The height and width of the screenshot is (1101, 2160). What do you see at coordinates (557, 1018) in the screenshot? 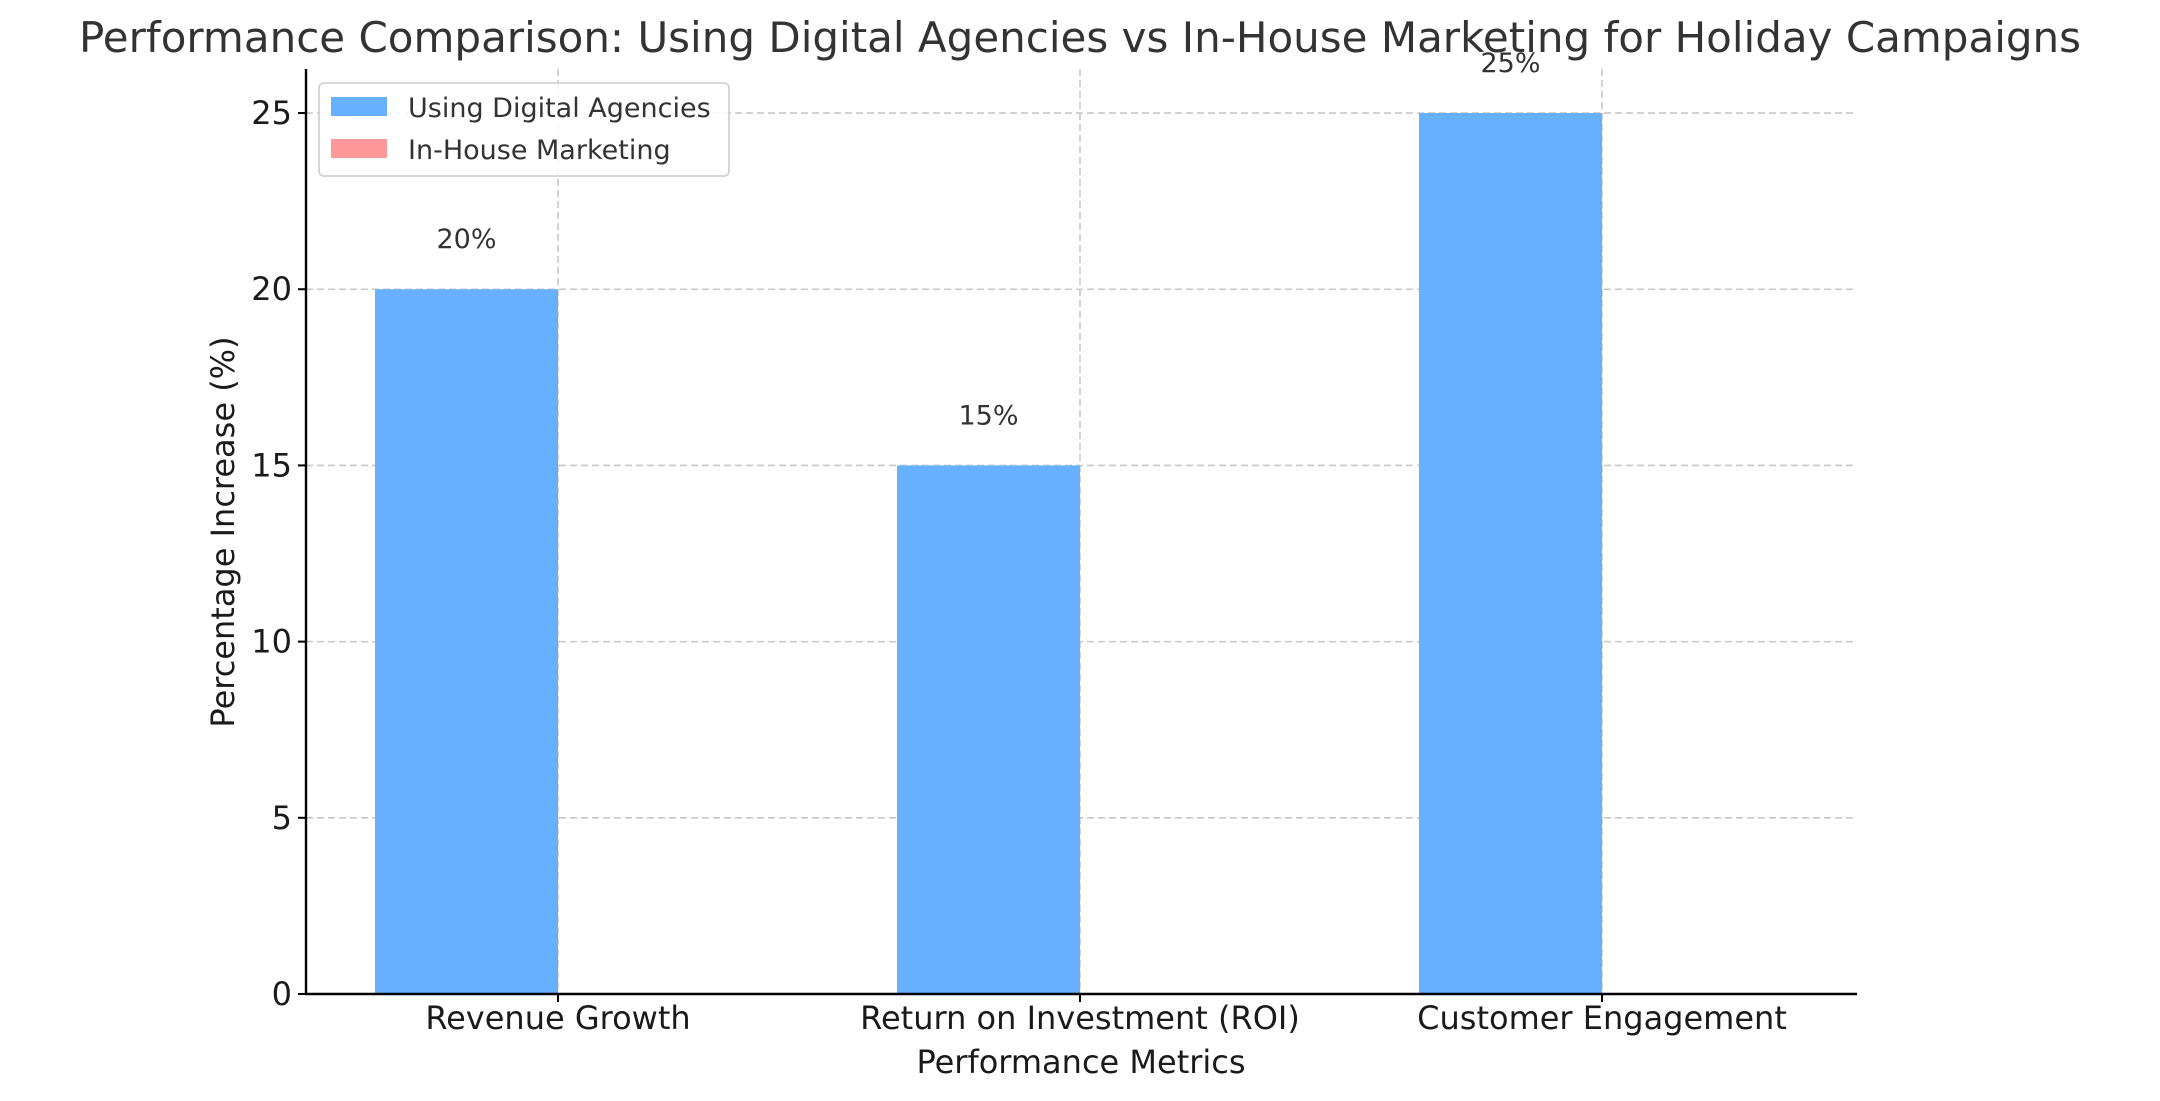
I see `x-tick-label: Revenue Growth` at bounding box center [557, 1018].